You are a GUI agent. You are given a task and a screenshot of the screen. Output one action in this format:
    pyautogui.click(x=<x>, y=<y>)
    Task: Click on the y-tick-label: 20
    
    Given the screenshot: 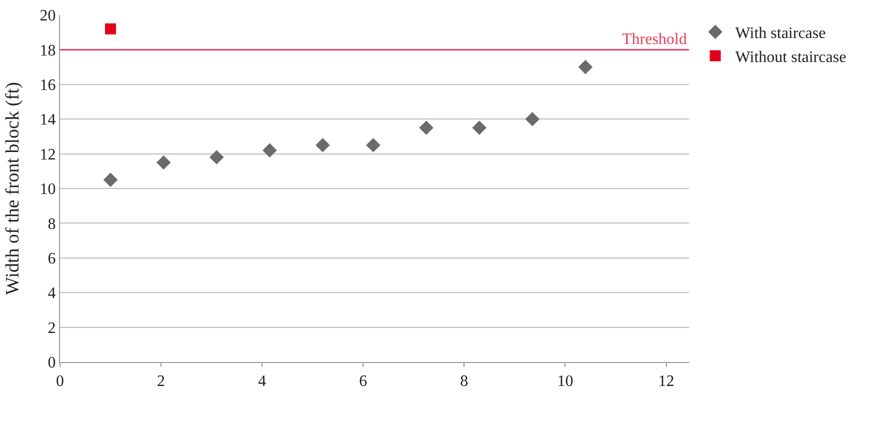 What is the action you would take?
    pyautogui.click(x=48, y=16)
    